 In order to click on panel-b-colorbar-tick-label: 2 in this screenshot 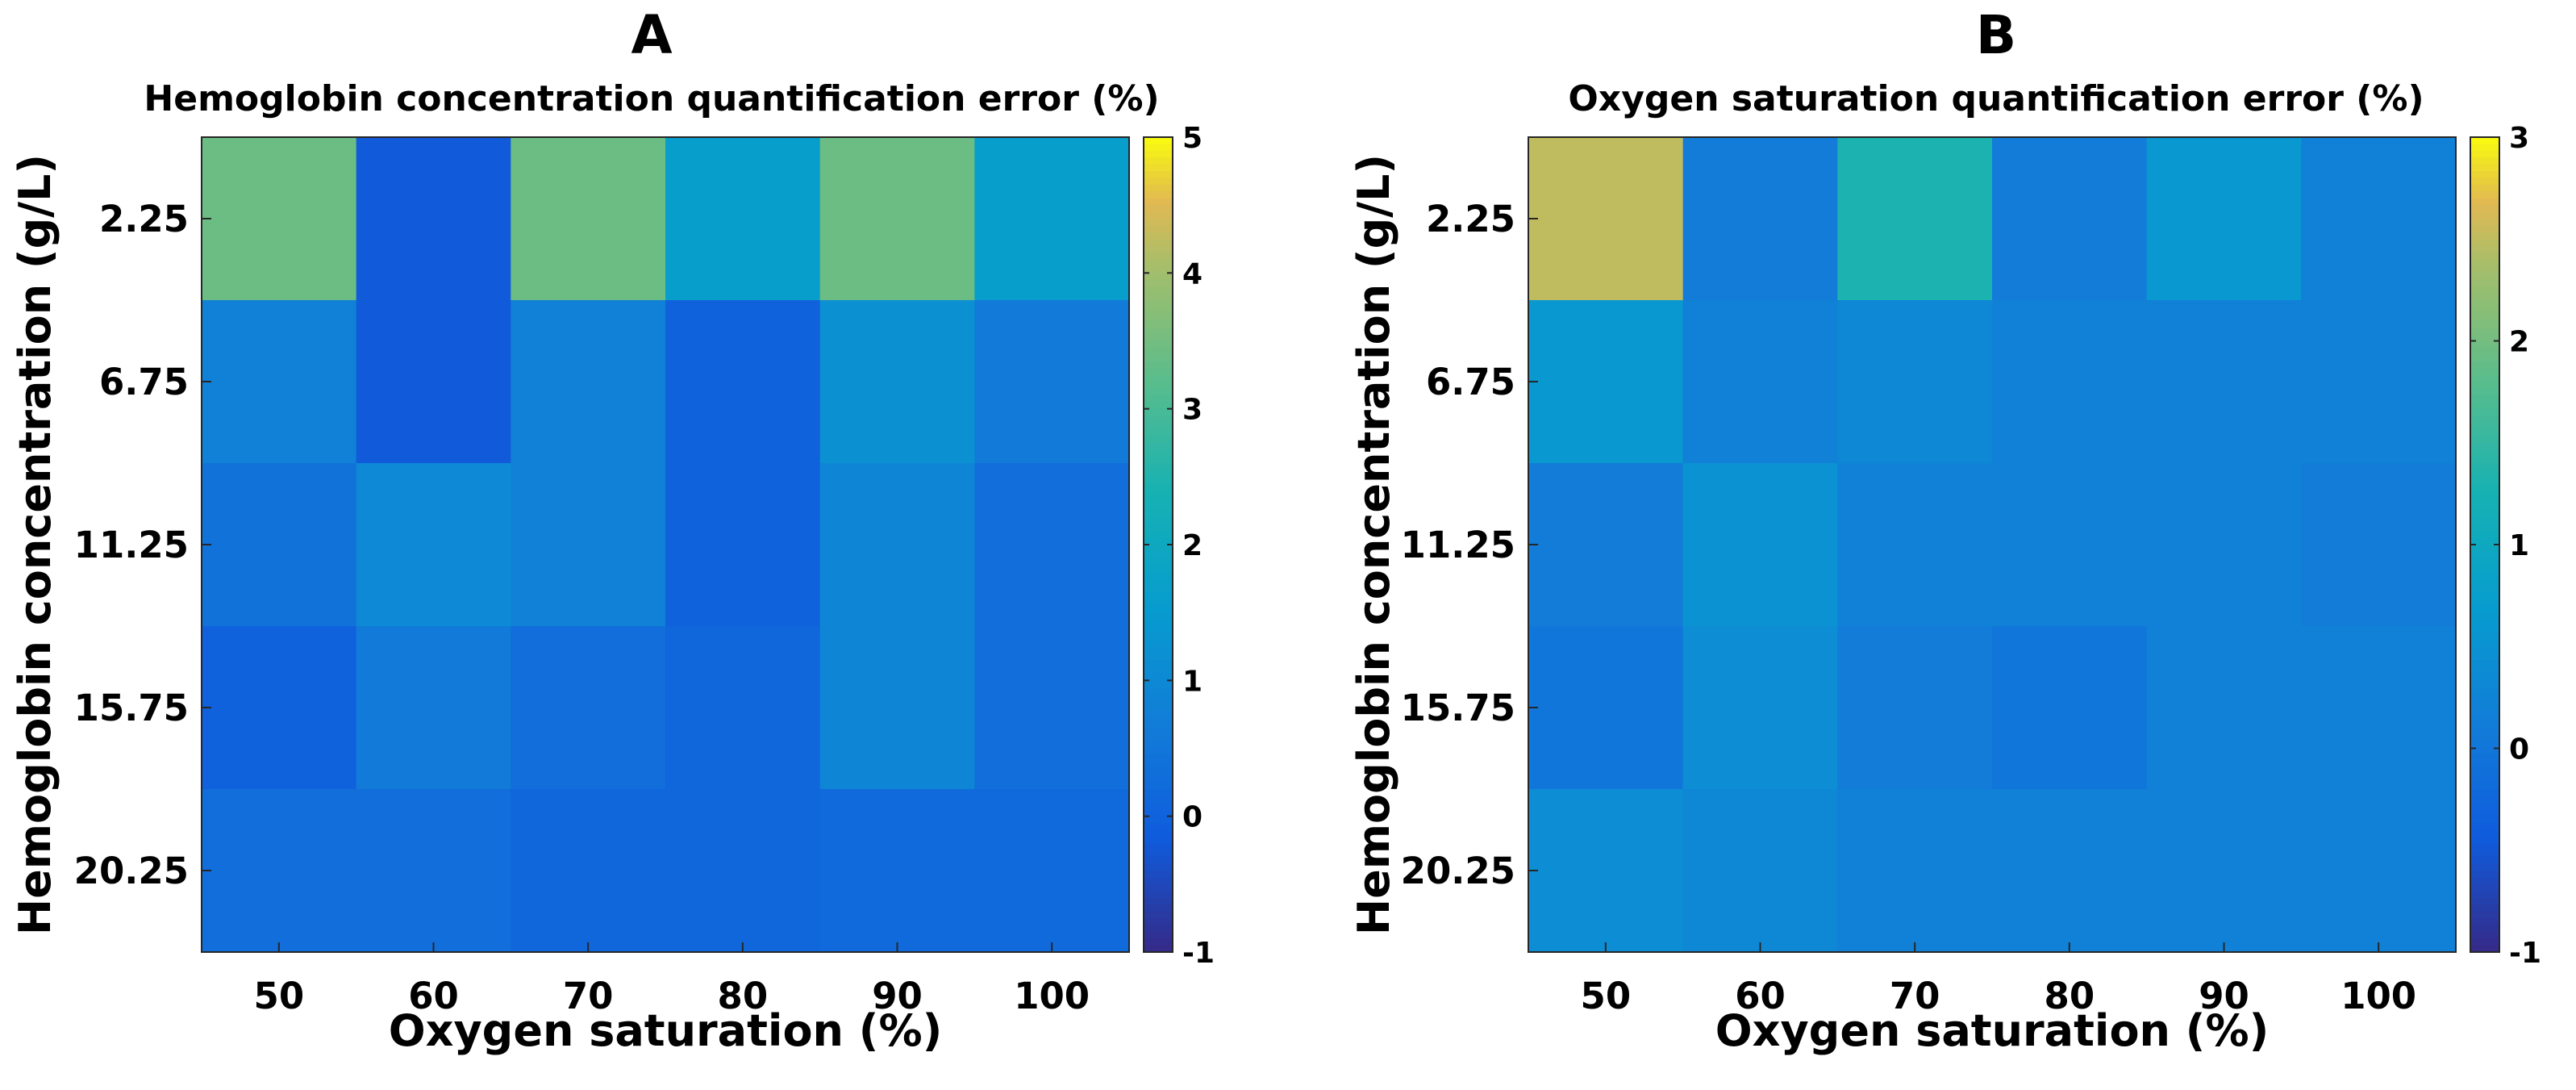, I will do `click(2519, 343)`.